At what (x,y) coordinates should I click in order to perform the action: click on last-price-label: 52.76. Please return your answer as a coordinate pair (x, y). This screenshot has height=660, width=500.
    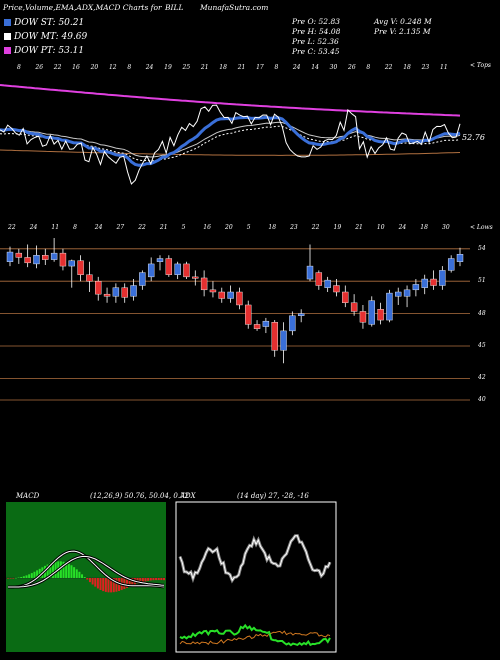
    Looking at the image, I should click on (473, 137).